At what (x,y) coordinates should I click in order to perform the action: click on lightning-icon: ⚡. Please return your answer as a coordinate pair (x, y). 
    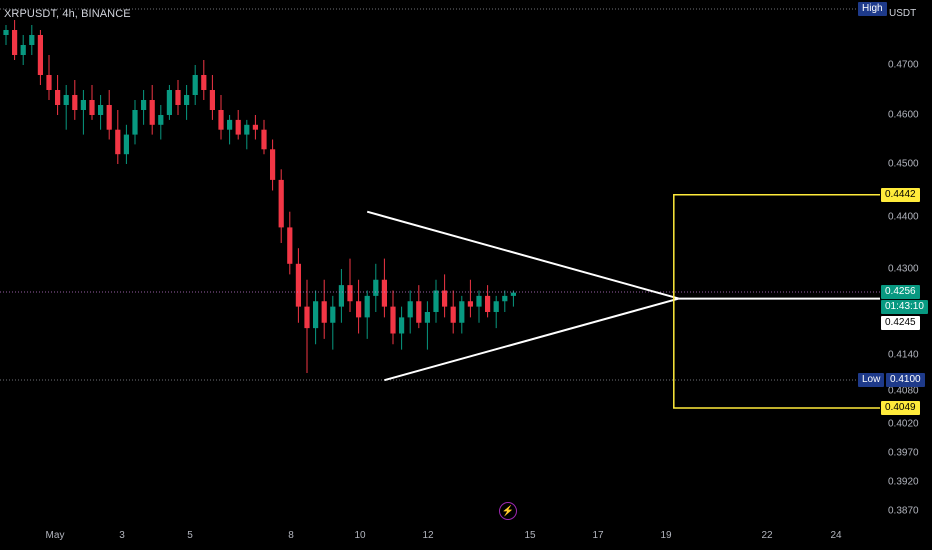
    Looking at the image, I should click on (508, 511).